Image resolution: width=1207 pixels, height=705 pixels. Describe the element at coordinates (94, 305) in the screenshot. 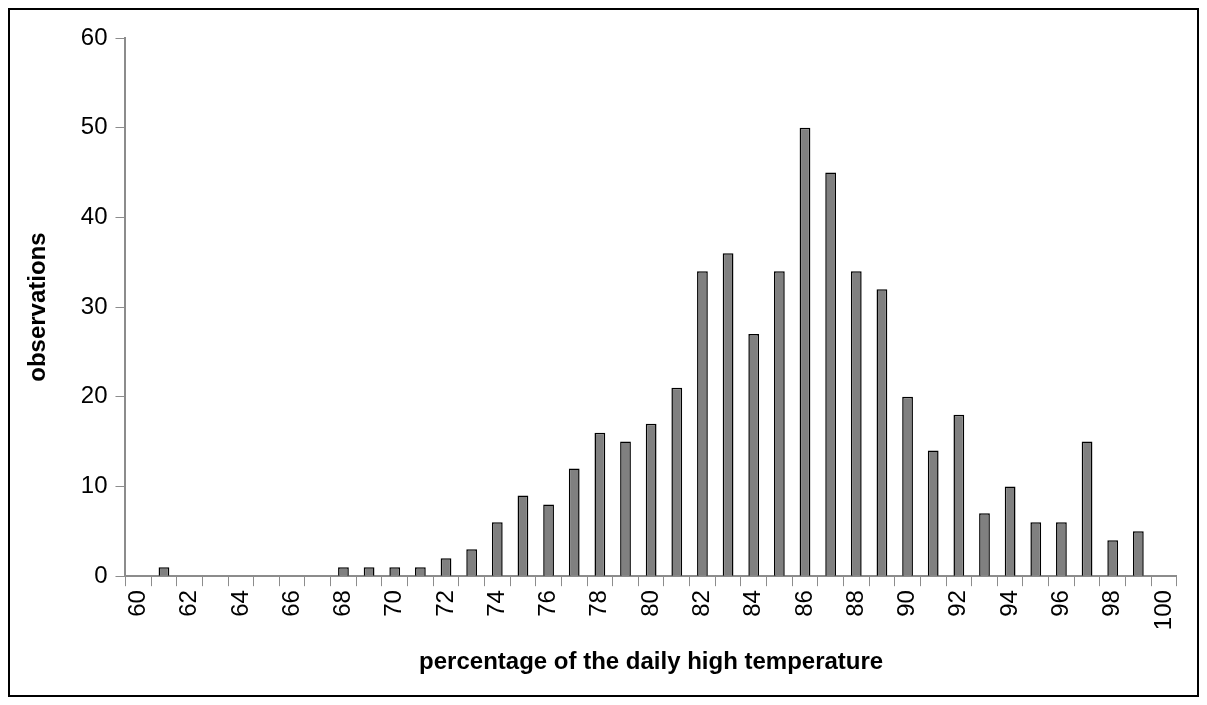

I see `y-tick-label: 30` at that location.